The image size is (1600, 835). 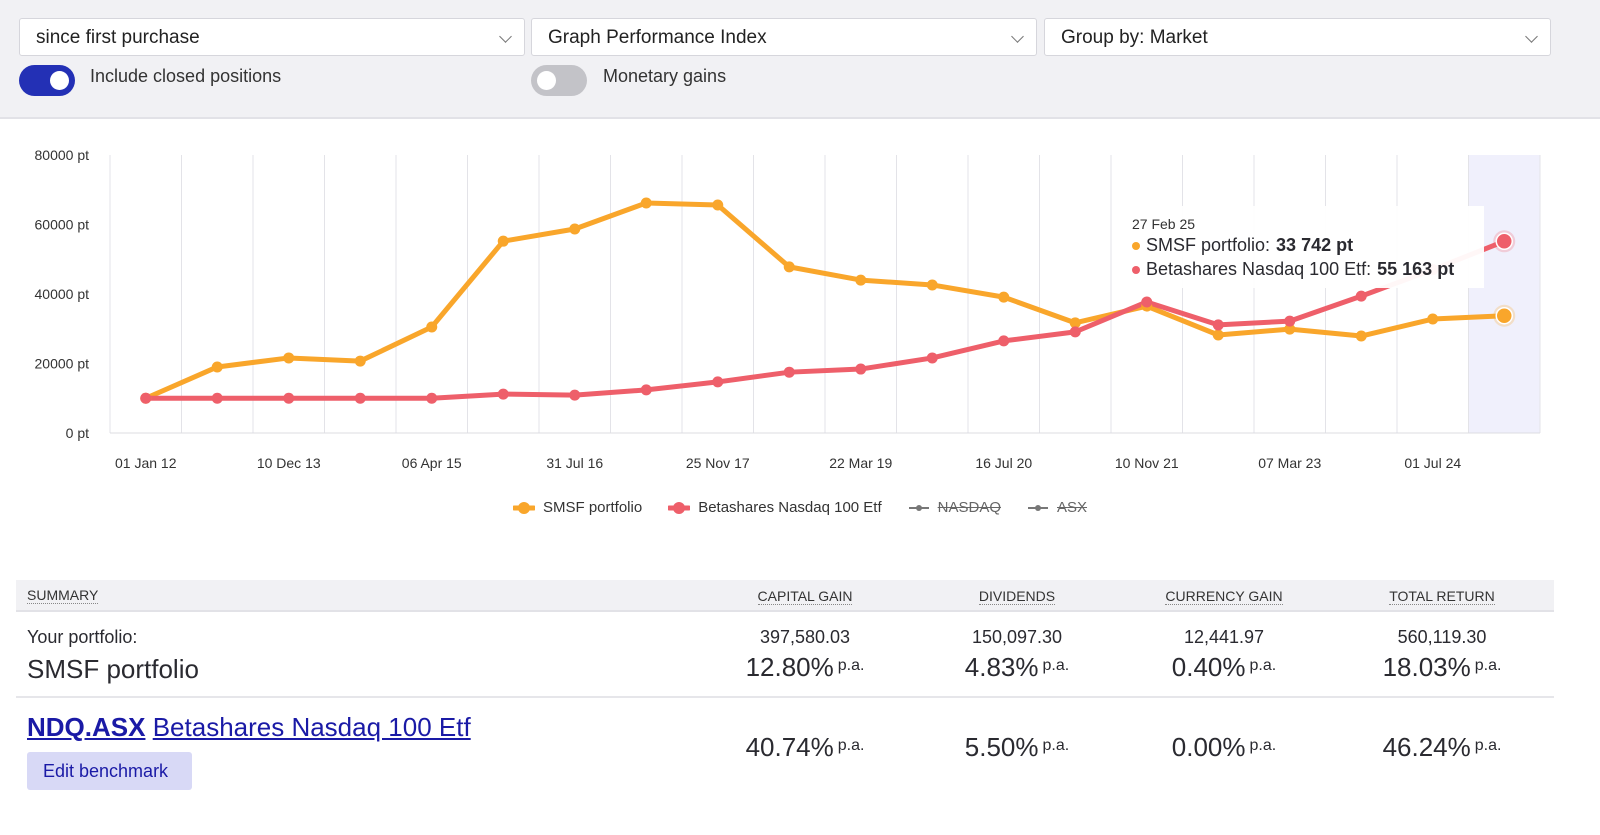 What do you see at coordinates (784, 37) in the screenshot?
I see `graph-type-select: Graph Performance Index` at bounding box center [784, 37].